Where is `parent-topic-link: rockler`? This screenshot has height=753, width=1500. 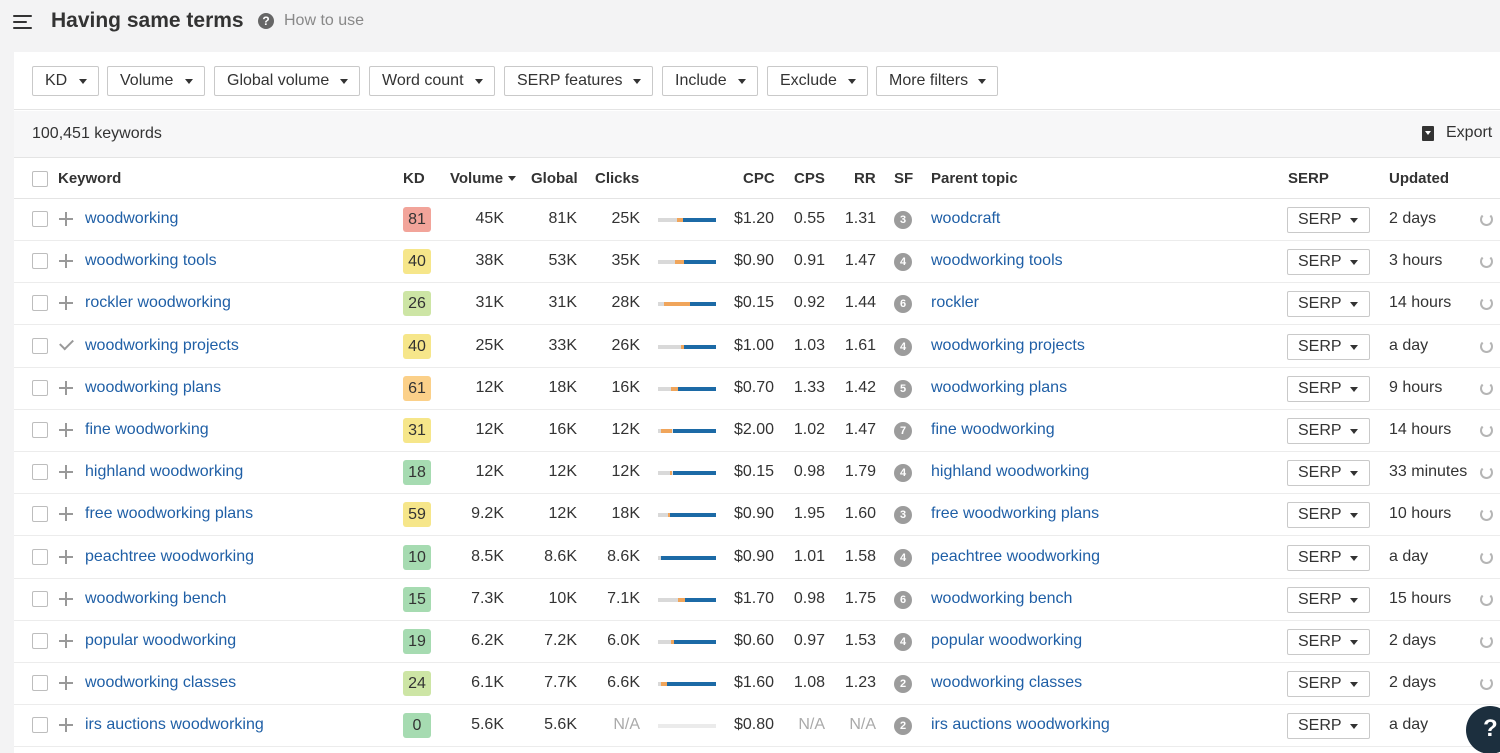
parent-topic-link: rockler is located at coordinates (955, 303).